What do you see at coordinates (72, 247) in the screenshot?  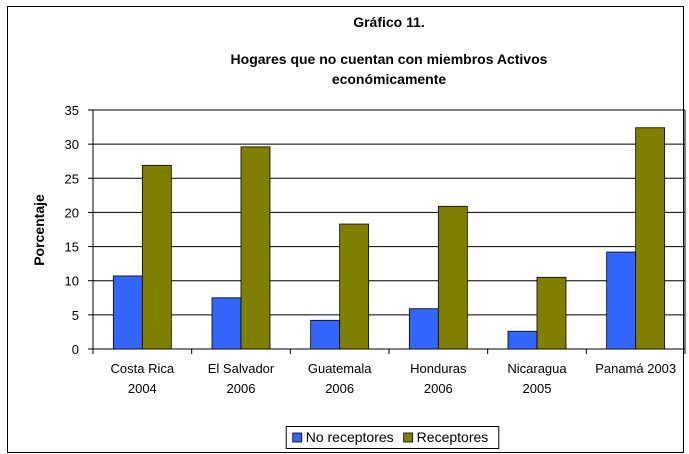 I see `y-tick-label: 15` at bounding box center [72, 247].